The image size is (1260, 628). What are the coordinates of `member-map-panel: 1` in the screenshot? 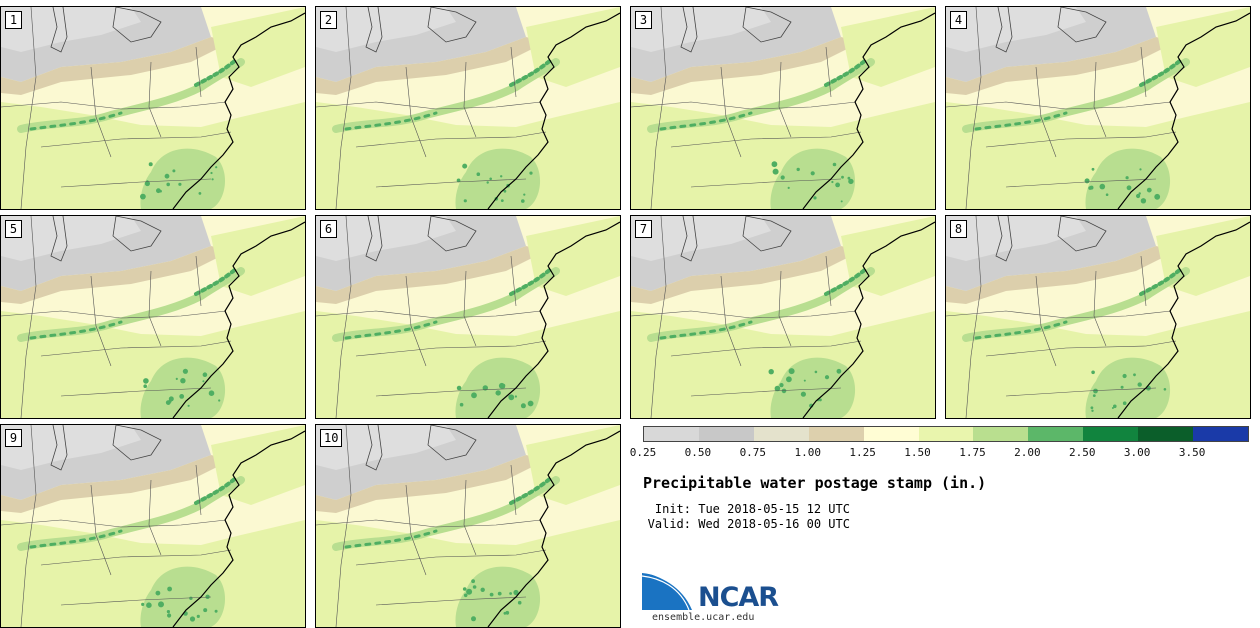 It's located at (153, 108).